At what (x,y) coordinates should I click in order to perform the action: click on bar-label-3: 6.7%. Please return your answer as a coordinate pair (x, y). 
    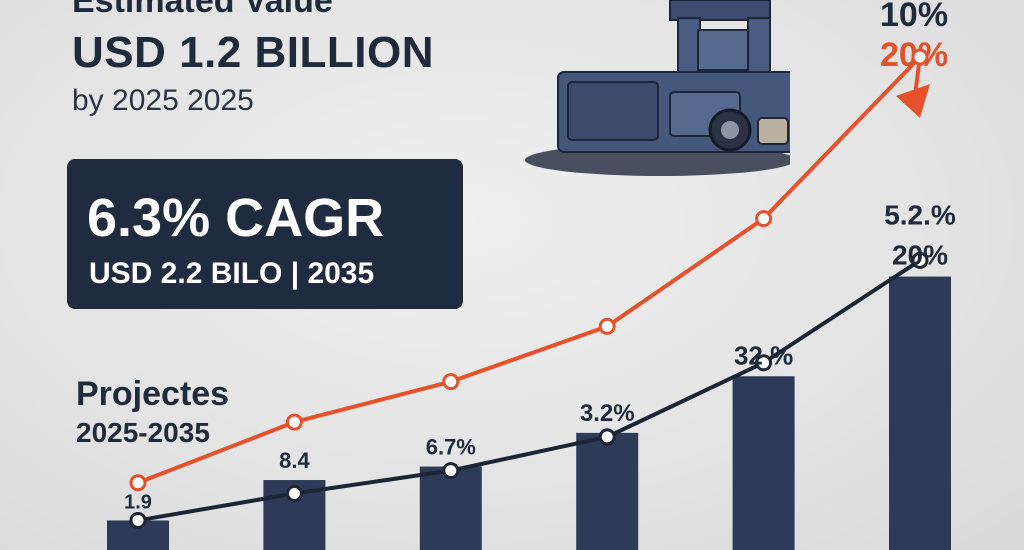
    Looking at the image, I should click on (451, 447).